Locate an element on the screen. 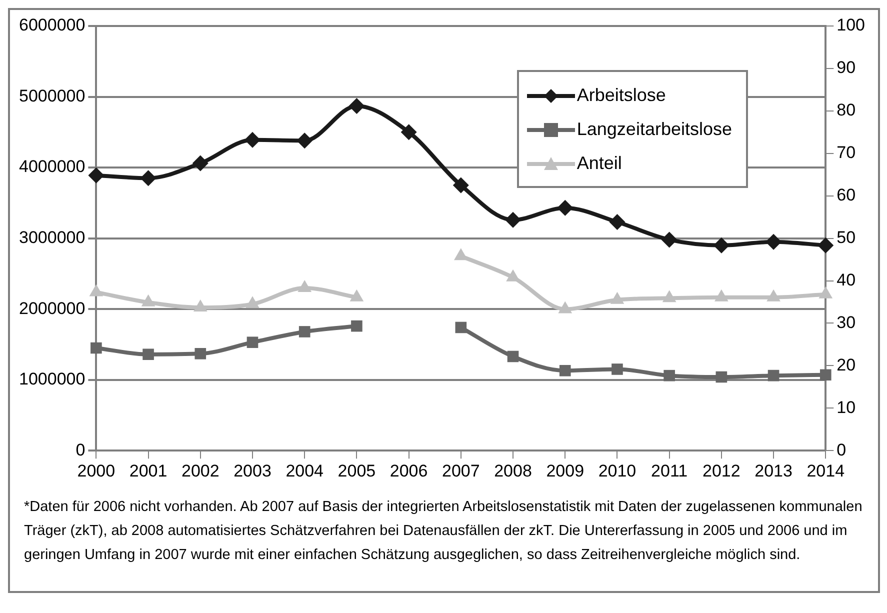 The image size is (887, 613). legend-label: Langzeitarbeitslose is located at coordinates (654, 129).